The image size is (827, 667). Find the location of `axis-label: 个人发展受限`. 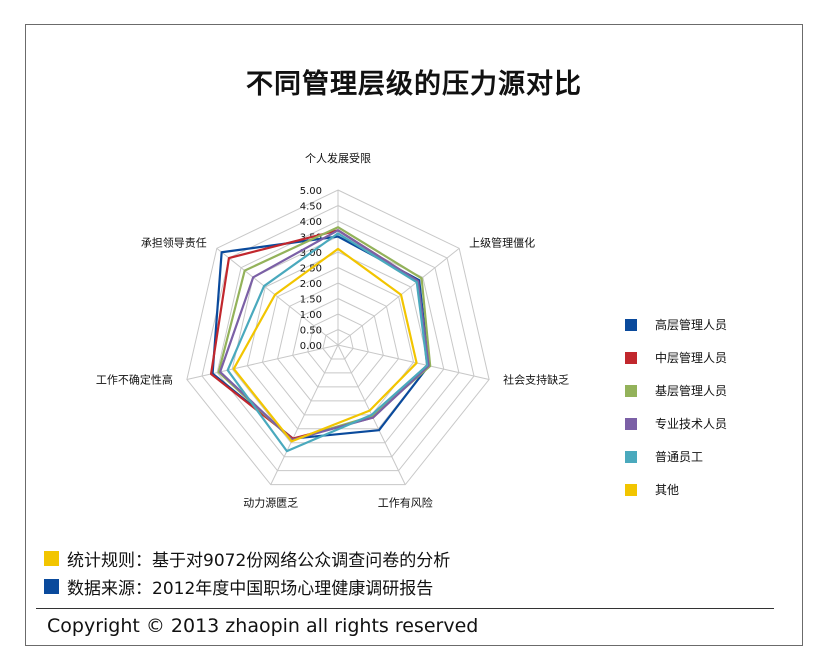

axis-label: 个人发展受限 is located at coordinates (338, 158).